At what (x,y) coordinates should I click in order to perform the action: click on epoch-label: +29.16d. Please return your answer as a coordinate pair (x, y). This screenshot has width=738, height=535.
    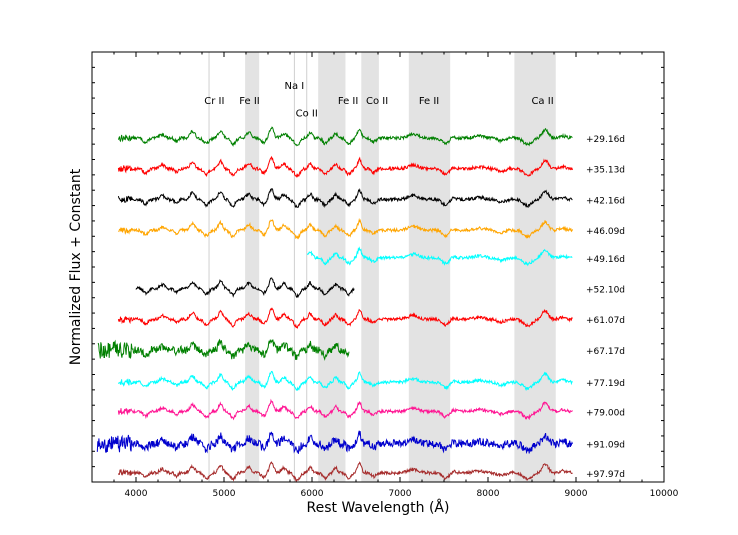
    Looking at the image, I should click on (605, 140).